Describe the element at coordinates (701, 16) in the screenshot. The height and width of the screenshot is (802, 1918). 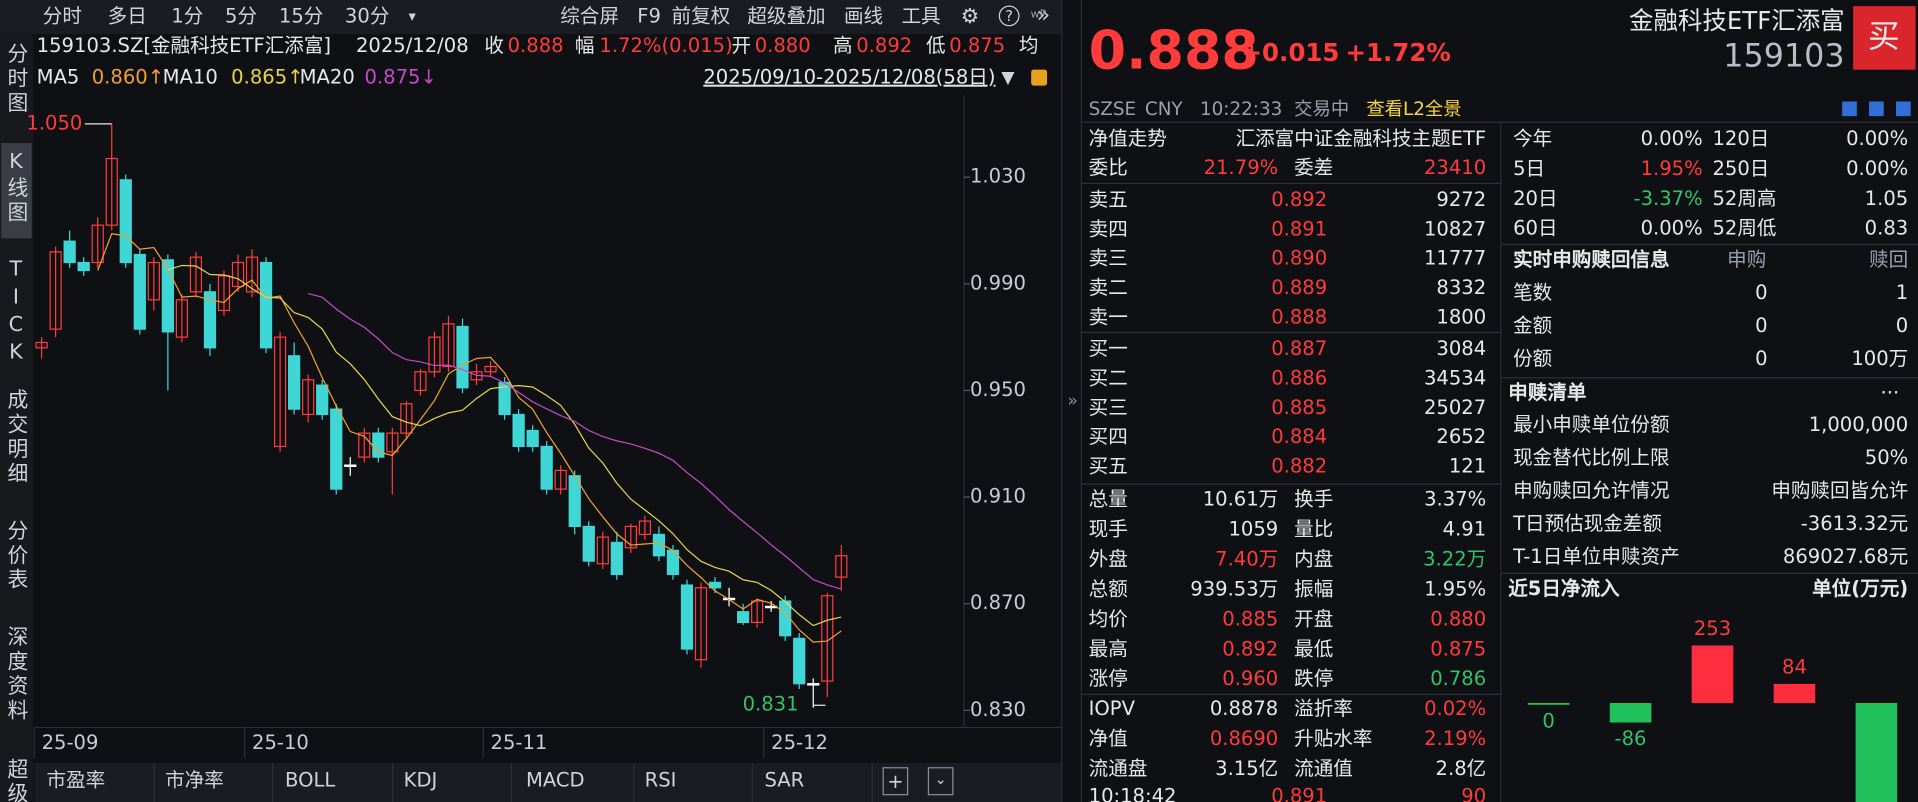
I see `tool-button: 前复权` at that location.